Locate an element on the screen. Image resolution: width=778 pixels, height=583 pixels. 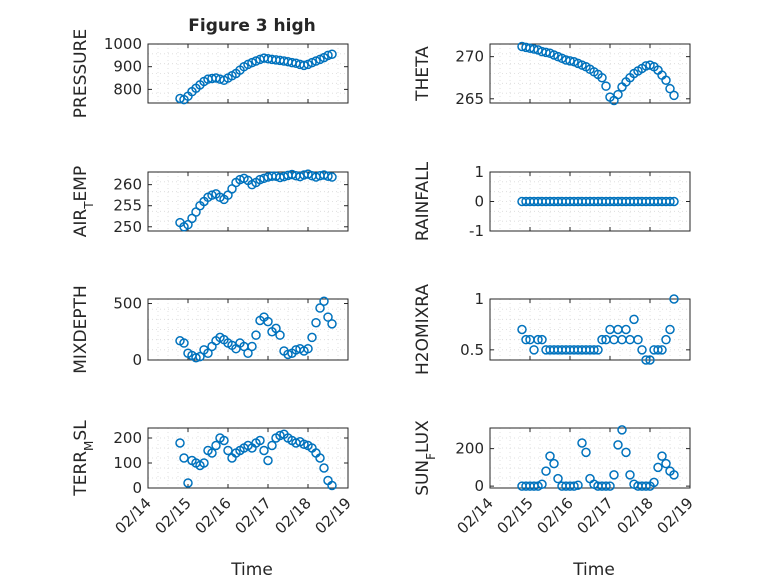
y-tick-label: 1000 is located at coordinates (123, 44).